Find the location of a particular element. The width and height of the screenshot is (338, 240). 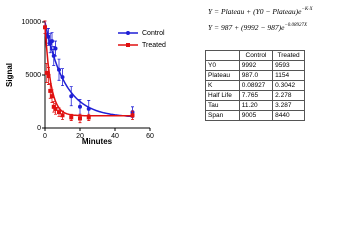

x-axis-label: Minutes is located at coordinates (97, 141).